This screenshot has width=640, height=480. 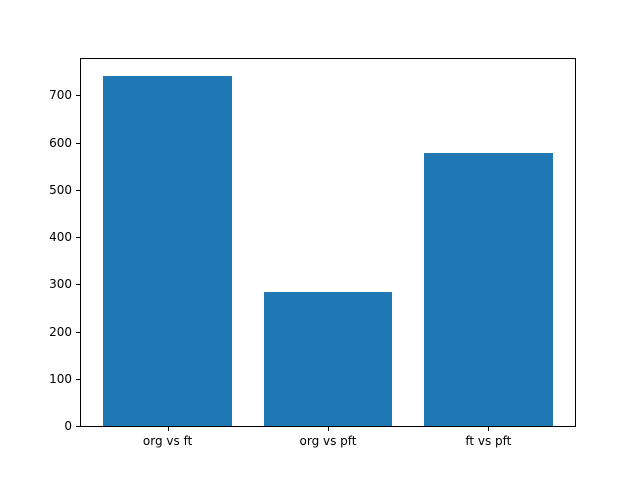 What do you see at coordinates (60, 142) in the screenshot?
I see `y-tick-label: 600` at bounding box center [60, 142].